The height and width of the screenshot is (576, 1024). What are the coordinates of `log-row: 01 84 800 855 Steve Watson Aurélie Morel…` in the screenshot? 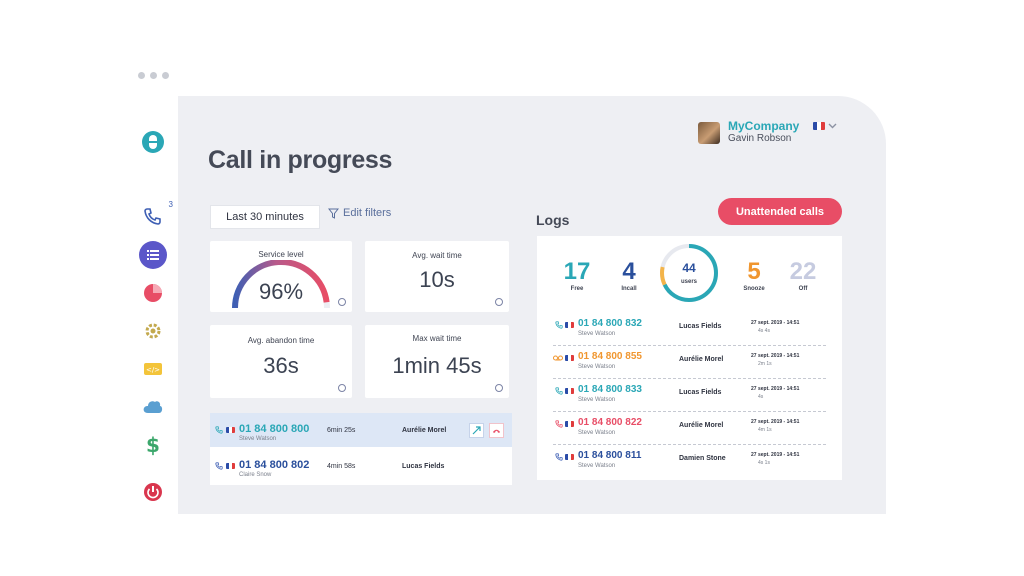 It's located at (689, 362).